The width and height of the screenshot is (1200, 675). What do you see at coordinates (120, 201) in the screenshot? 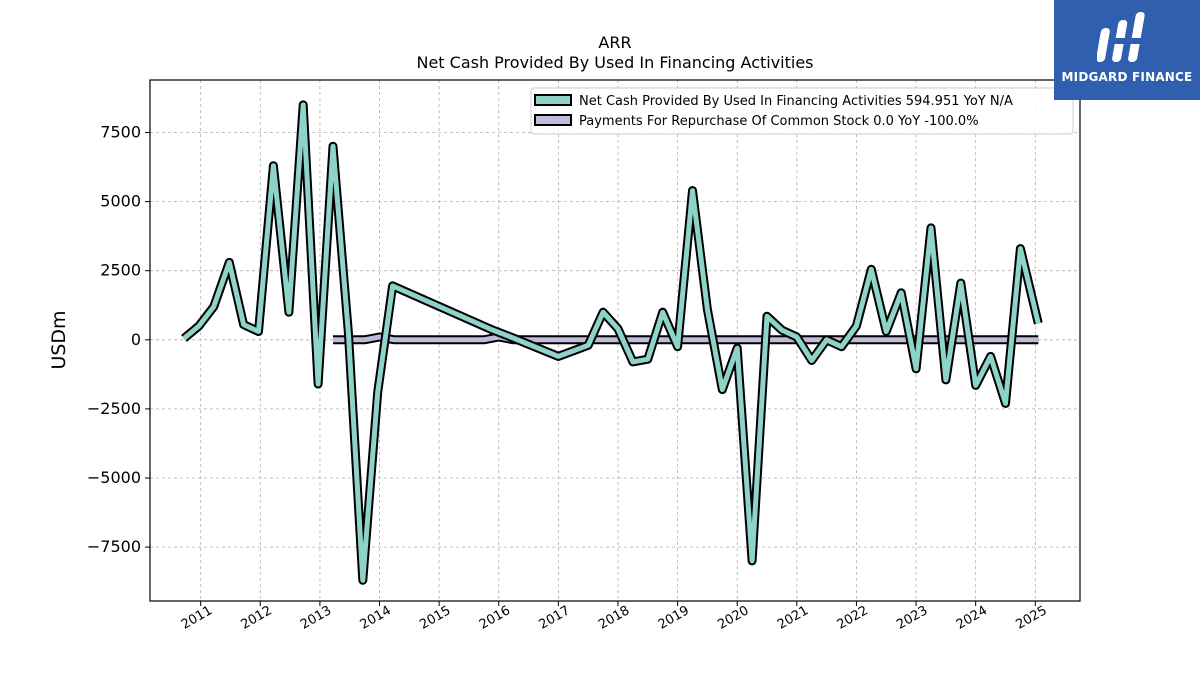
I see `y-tick-label: 5000` at bounding box center [120, 201].